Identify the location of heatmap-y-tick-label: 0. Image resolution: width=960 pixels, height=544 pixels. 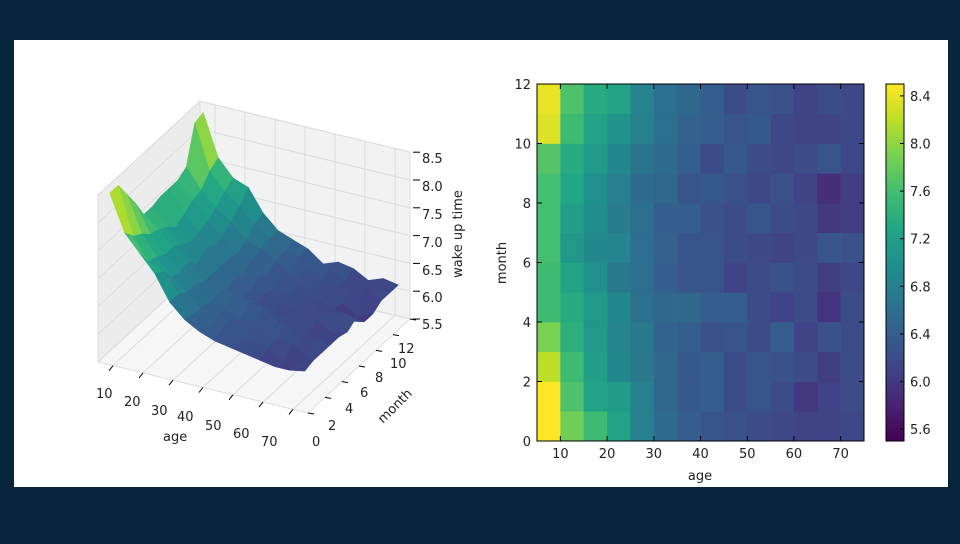
(527, 442).